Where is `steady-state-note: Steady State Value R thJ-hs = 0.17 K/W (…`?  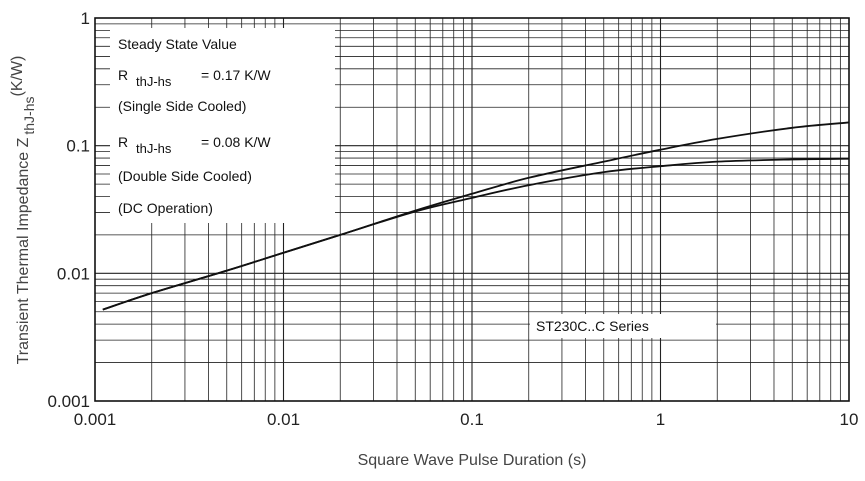 steady-state-note: Steady State Value R thJ-hs = 0.17 K/W (… is located at coordinates (222, 125).